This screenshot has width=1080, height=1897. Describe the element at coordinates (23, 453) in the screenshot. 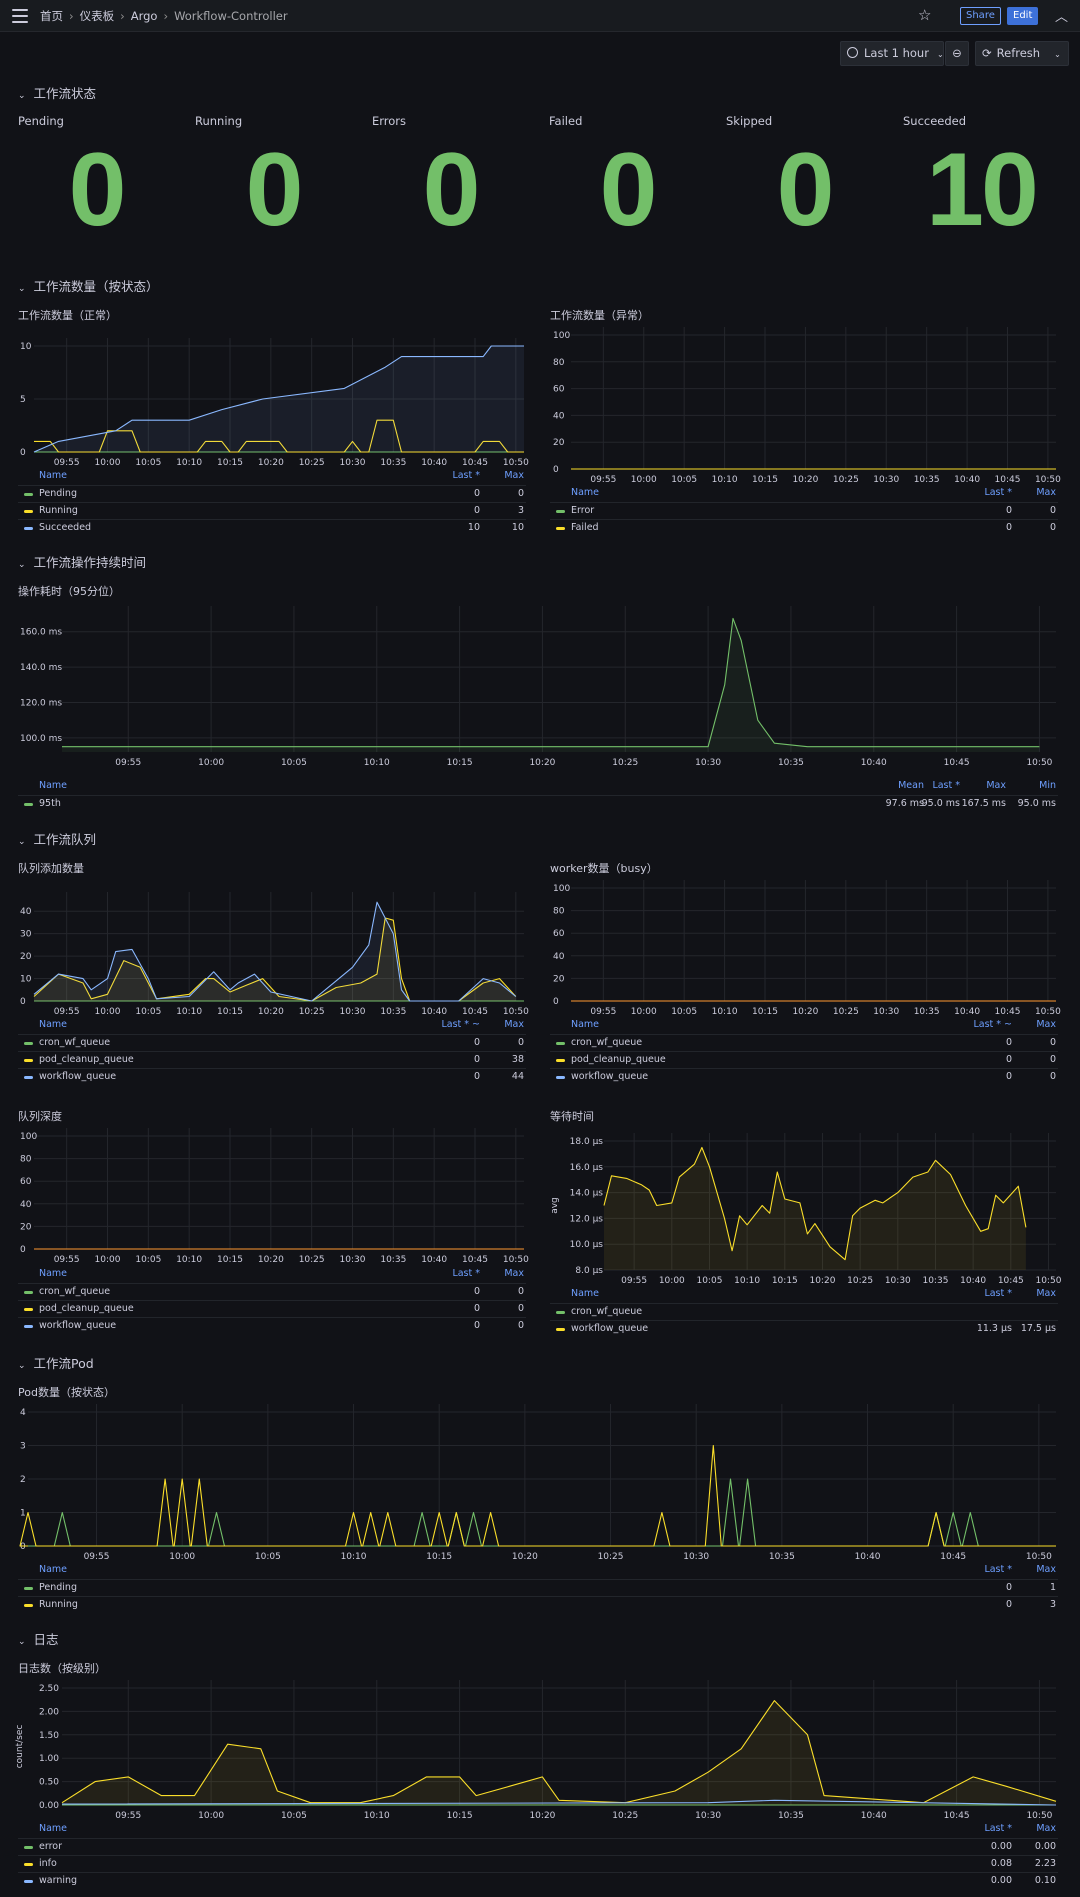

I see `y-tick-label: 0` at that location.